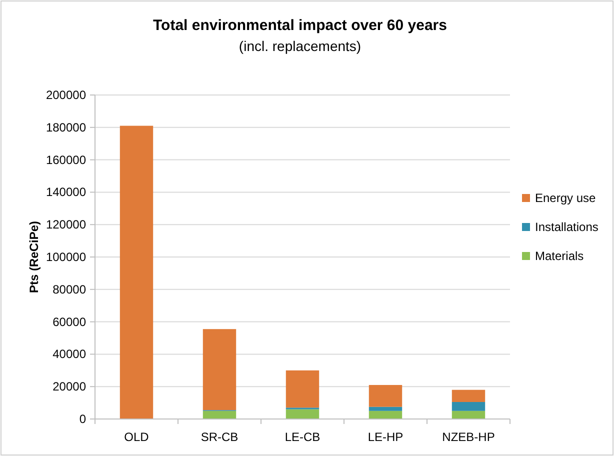 The image size is (614, 456). Describe the element at coordinates (566, 227) in the screenshot. I see `legend-label: Installations` at that location.